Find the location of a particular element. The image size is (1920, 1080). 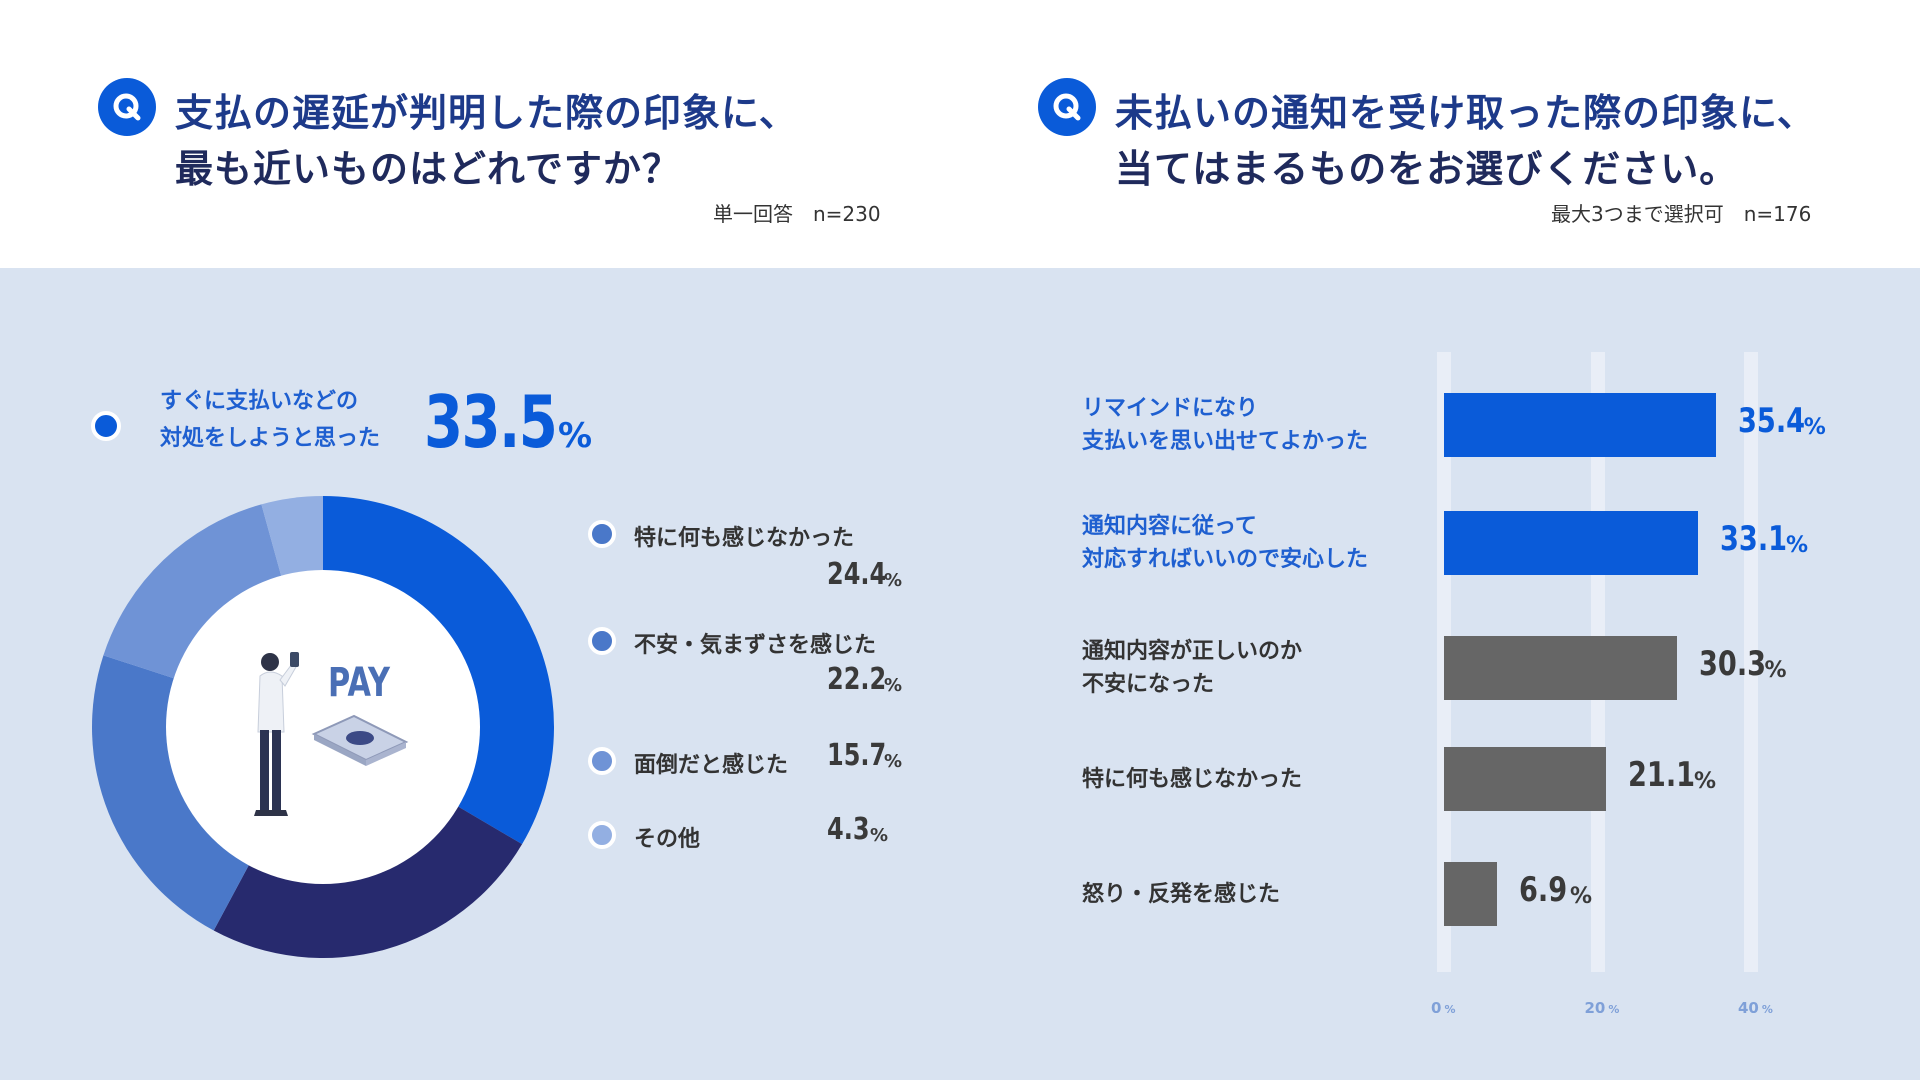

legend-unit-3: % is located at coordinates (893, 761).